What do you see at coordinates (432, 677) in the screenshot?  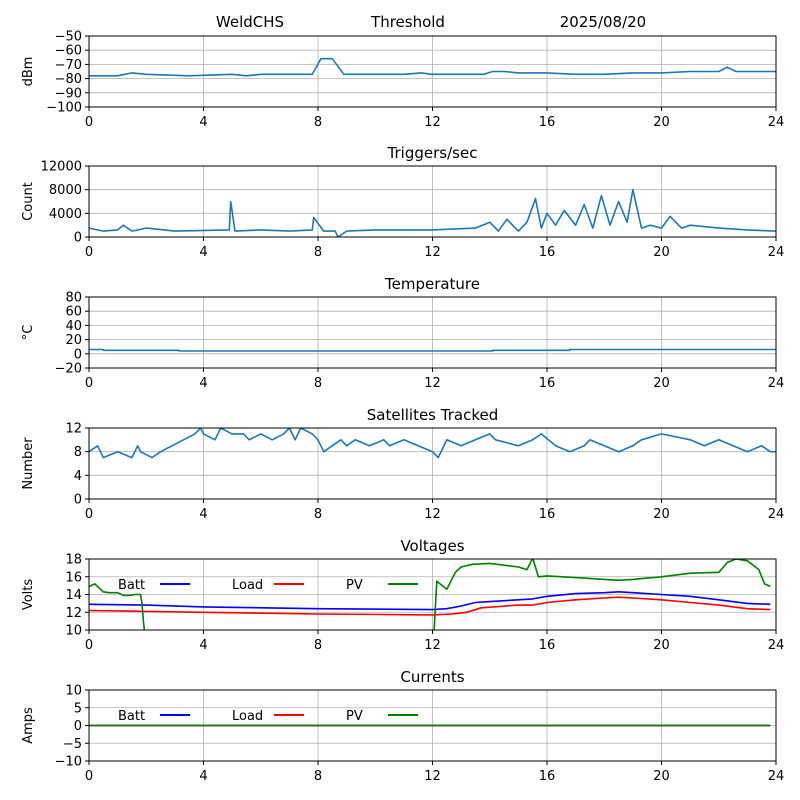 I see `panel-title: Currents` at bounding box center [432, 677].